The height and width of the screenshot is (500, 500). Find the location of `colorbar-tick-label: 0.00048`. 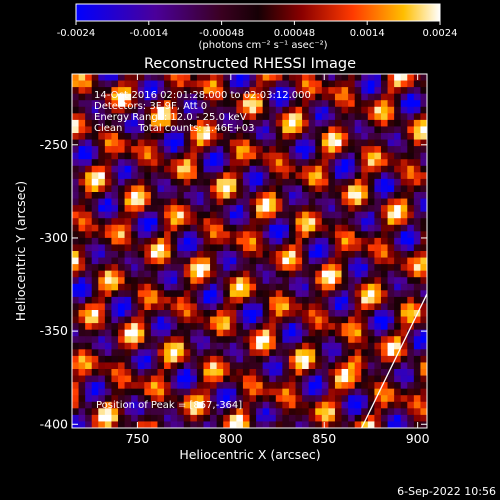

colorbar-tick-label: 0.00048 is located at coordinates (294, 33).